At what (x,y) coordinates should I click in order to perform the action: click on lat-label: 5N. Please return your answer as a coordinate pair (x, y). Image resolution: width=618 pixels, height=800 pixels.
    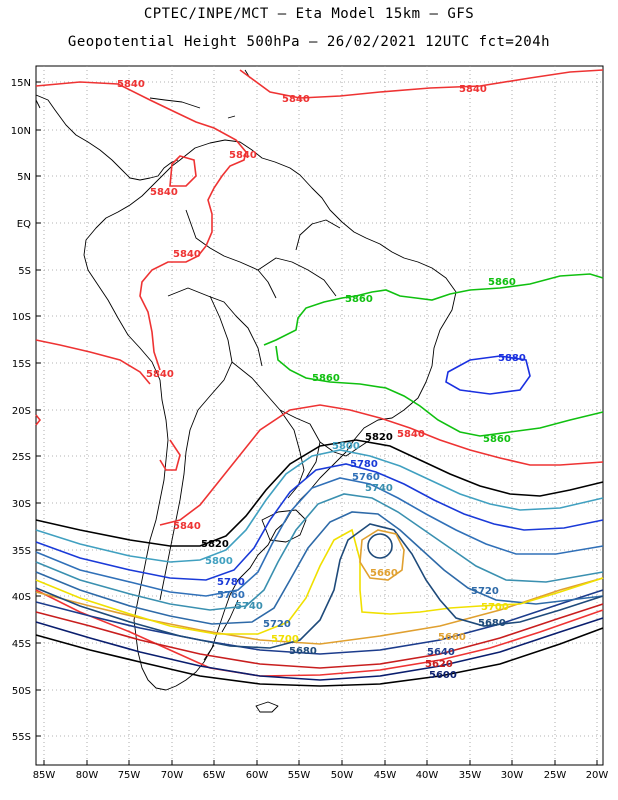
    Looking at the image, I should click on (24, 177).